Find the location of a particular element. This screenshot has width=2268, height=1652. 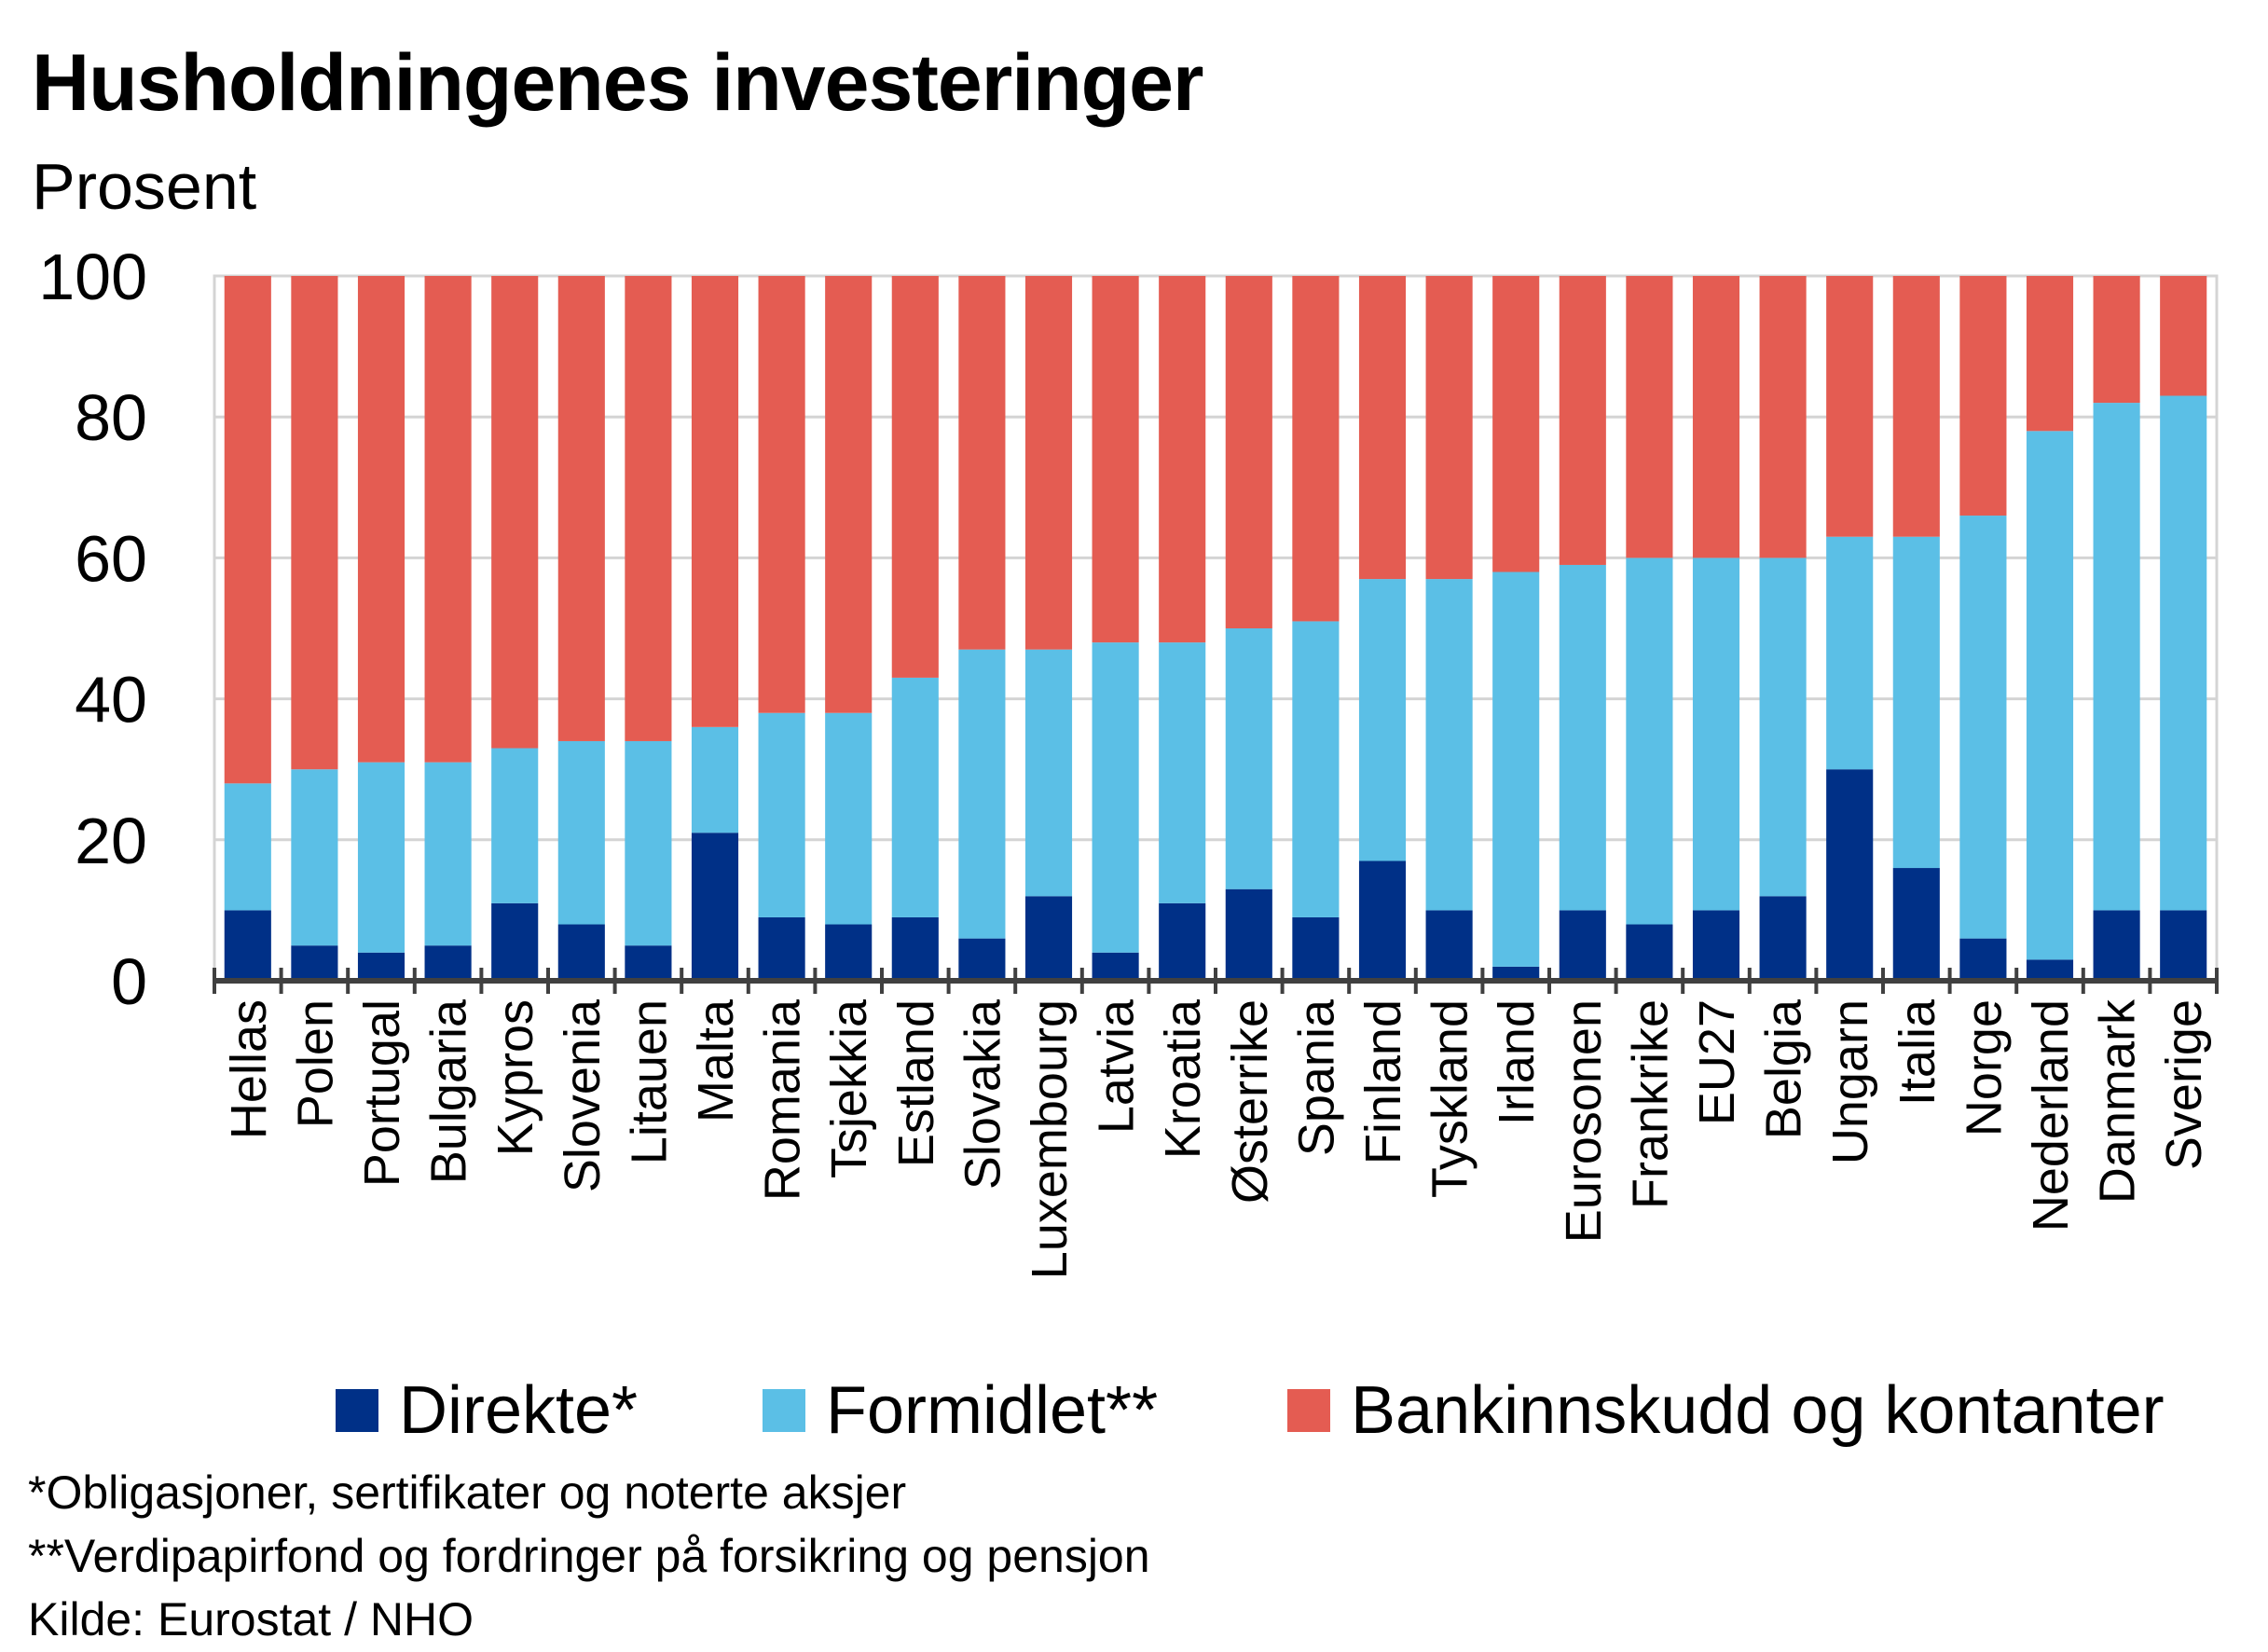

x-category-label: Tsjekkia is located at coordinates (849, 1088).